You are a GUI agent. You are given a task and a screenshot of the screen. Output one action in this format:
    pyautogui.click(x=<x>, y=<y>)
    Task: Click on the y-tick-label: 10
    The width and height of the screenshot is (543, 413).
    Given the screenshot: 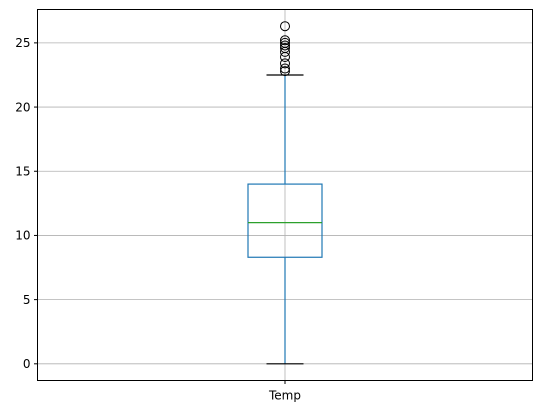 What is the action you would take?
    pyautogui.click(x=22, y=236)
    